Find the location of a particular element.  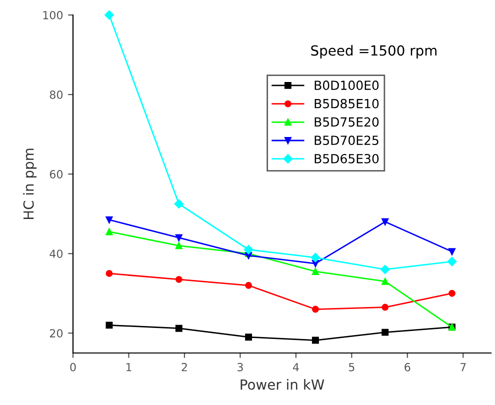

x-tick-label: 4 is located at coordinates (295, 367).